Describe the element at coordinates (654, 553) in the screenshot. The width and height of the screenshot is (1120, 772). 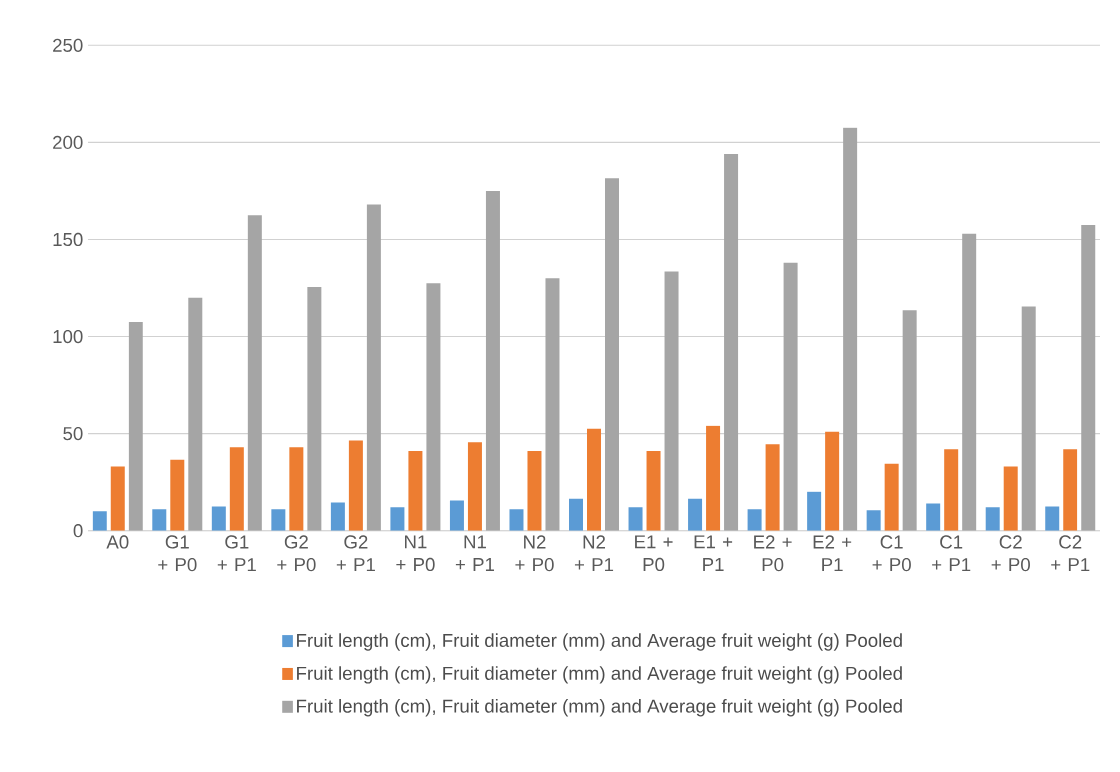
I see `x-tick-label: E1 + P0` at that location.